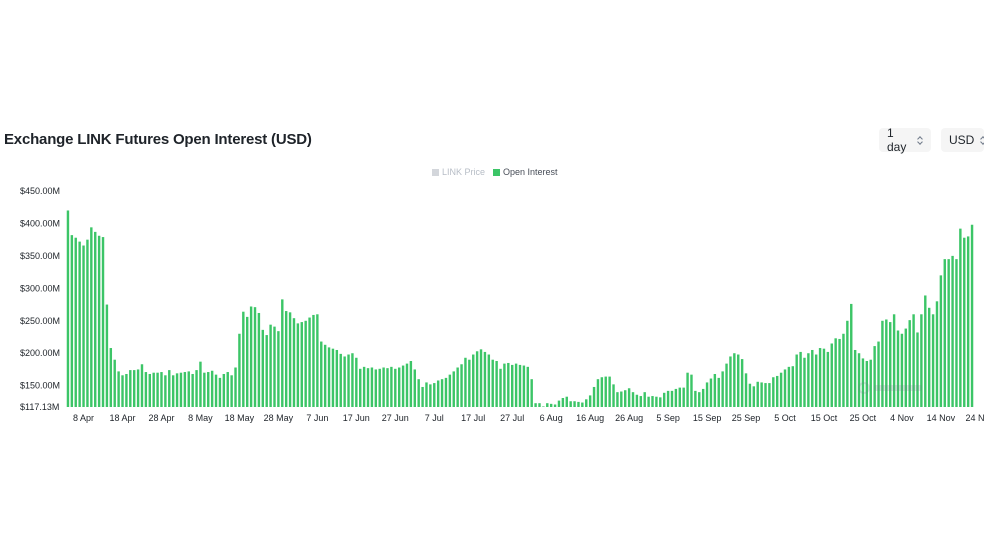 Image resolution: width=984 pixels, height=554 pixels. What do you see at coordinates (525, 172) in the screenshot?
I see `legend-item-open-interest: Open Interest` at bounding box center [525, 172].